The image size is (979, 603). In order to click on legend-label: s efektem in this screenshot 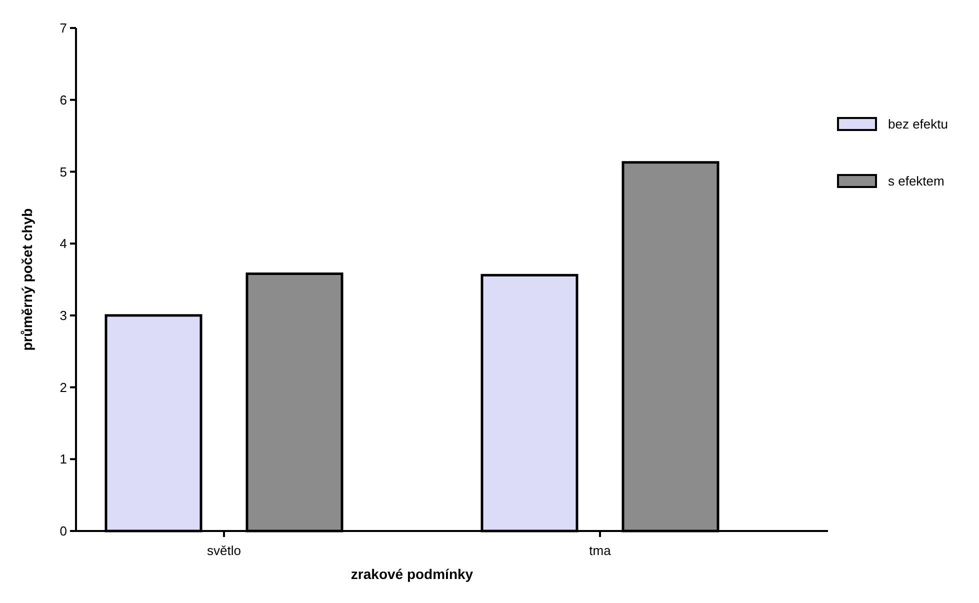, I will do `click(916, 181)`.